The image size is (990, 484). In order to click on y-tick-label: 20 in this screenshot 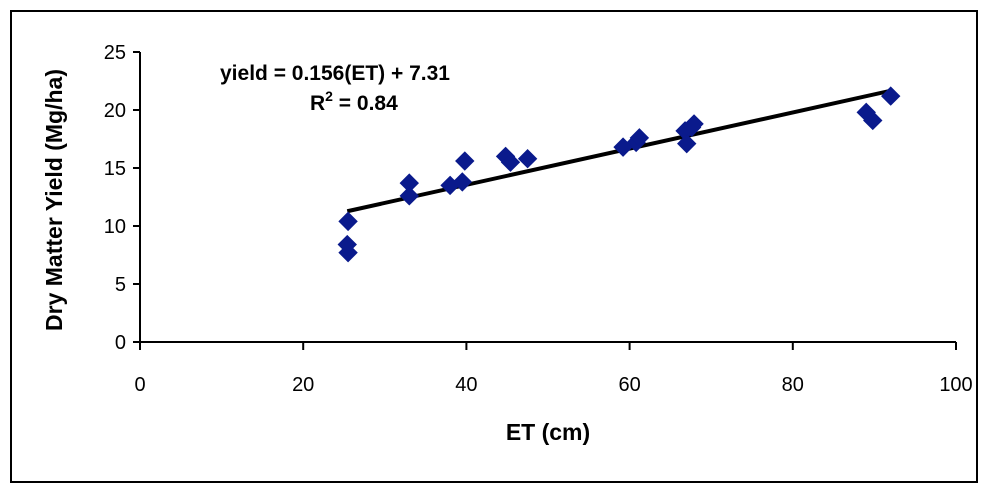, I will do `click(115, 111)`.